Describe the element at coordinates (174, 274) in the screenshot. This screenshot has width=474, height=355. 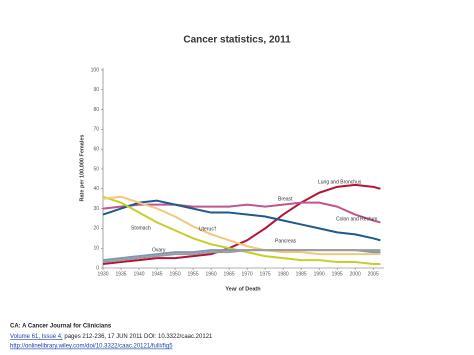
I see `x-tick-label: 1950` at that location.